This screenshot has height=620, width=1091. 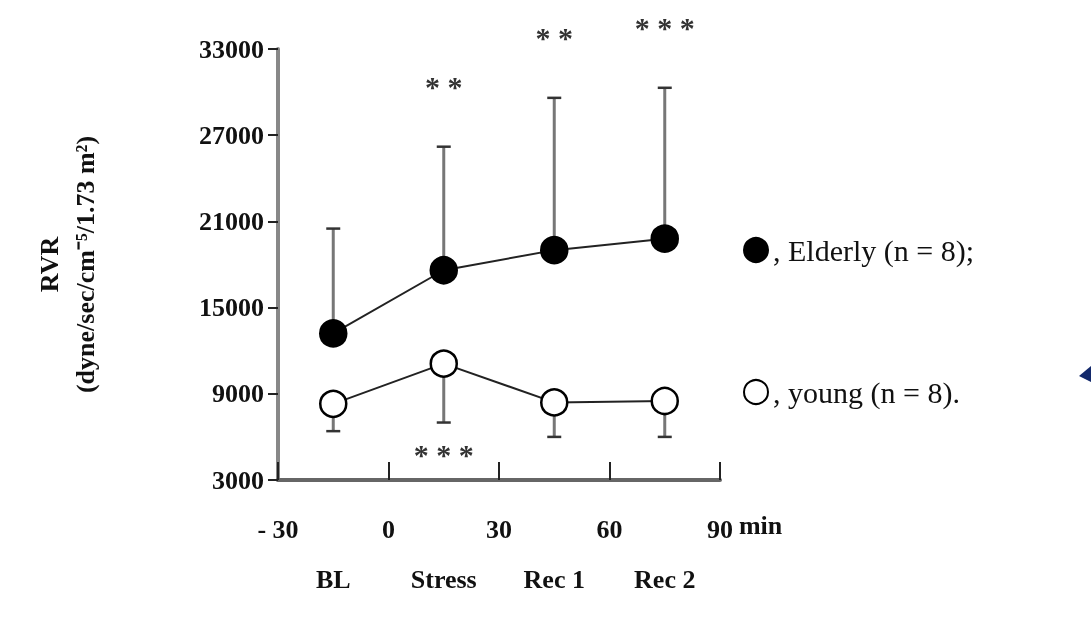 I want to click on y-tick-label: 15000, so click(x=231, y=308).